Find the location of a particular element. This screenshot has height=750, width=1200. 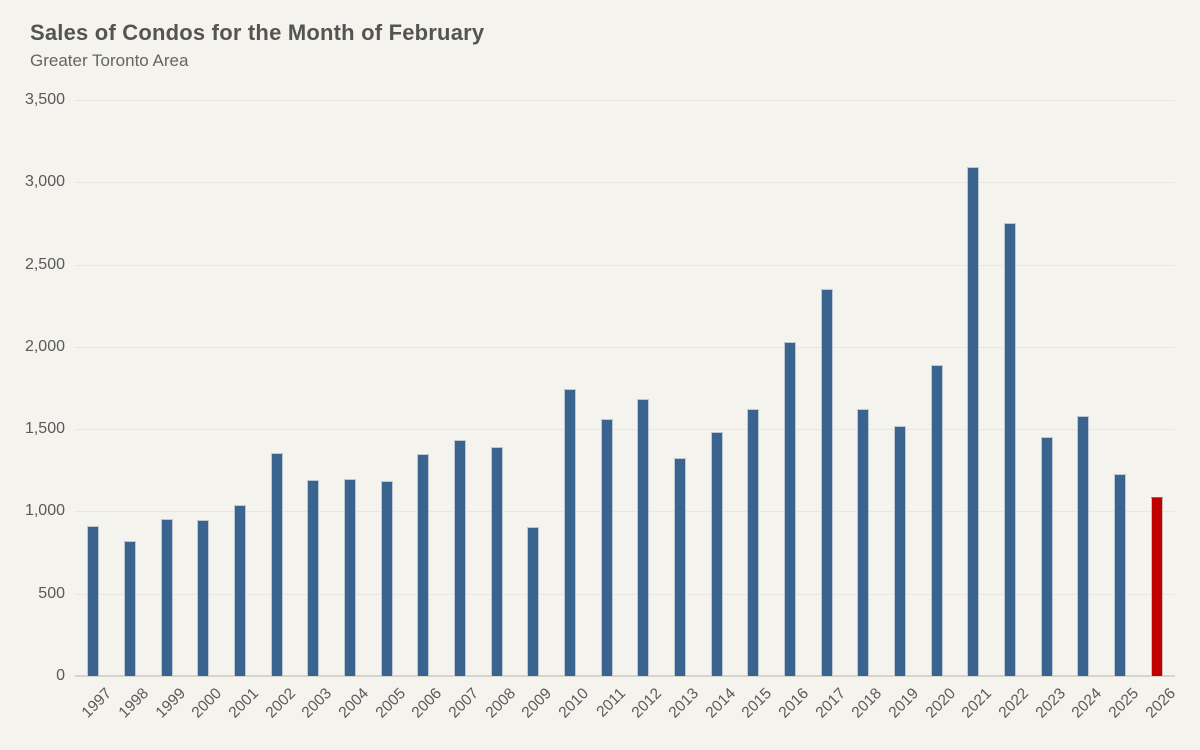

x-tick-label-2012: 2012 is located at coordinates (647, 703).